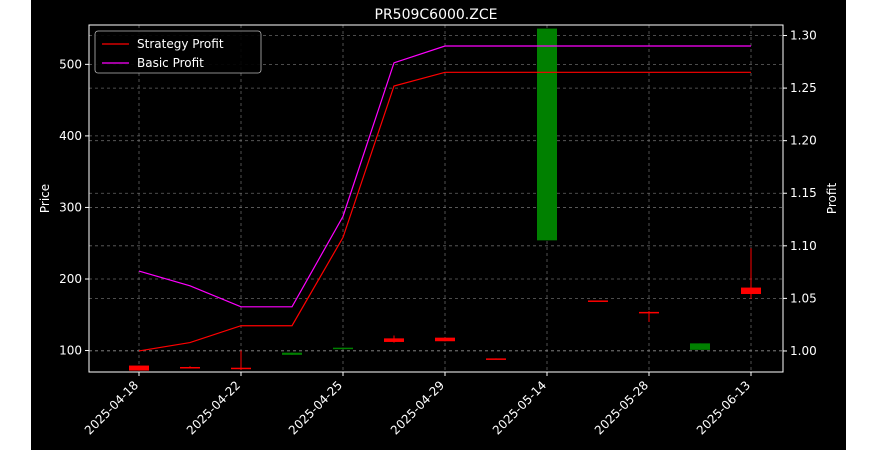 The image size is (878, 450). I want to click on y2-axis-label: Profit, so click(832, 199).